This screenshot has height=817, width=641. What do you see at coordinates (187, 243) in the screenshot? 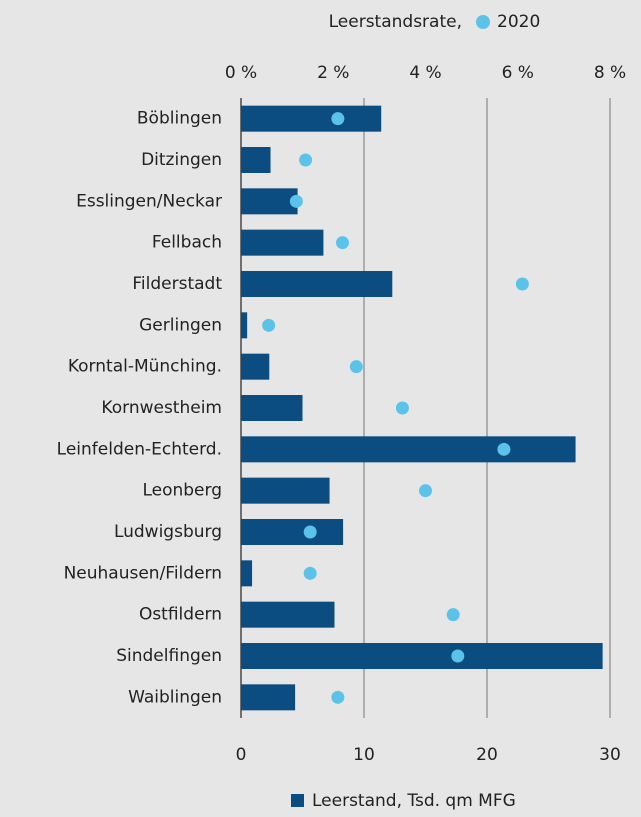
I see `y-tick-label: Fellbach` at bounding box center [187, 243].